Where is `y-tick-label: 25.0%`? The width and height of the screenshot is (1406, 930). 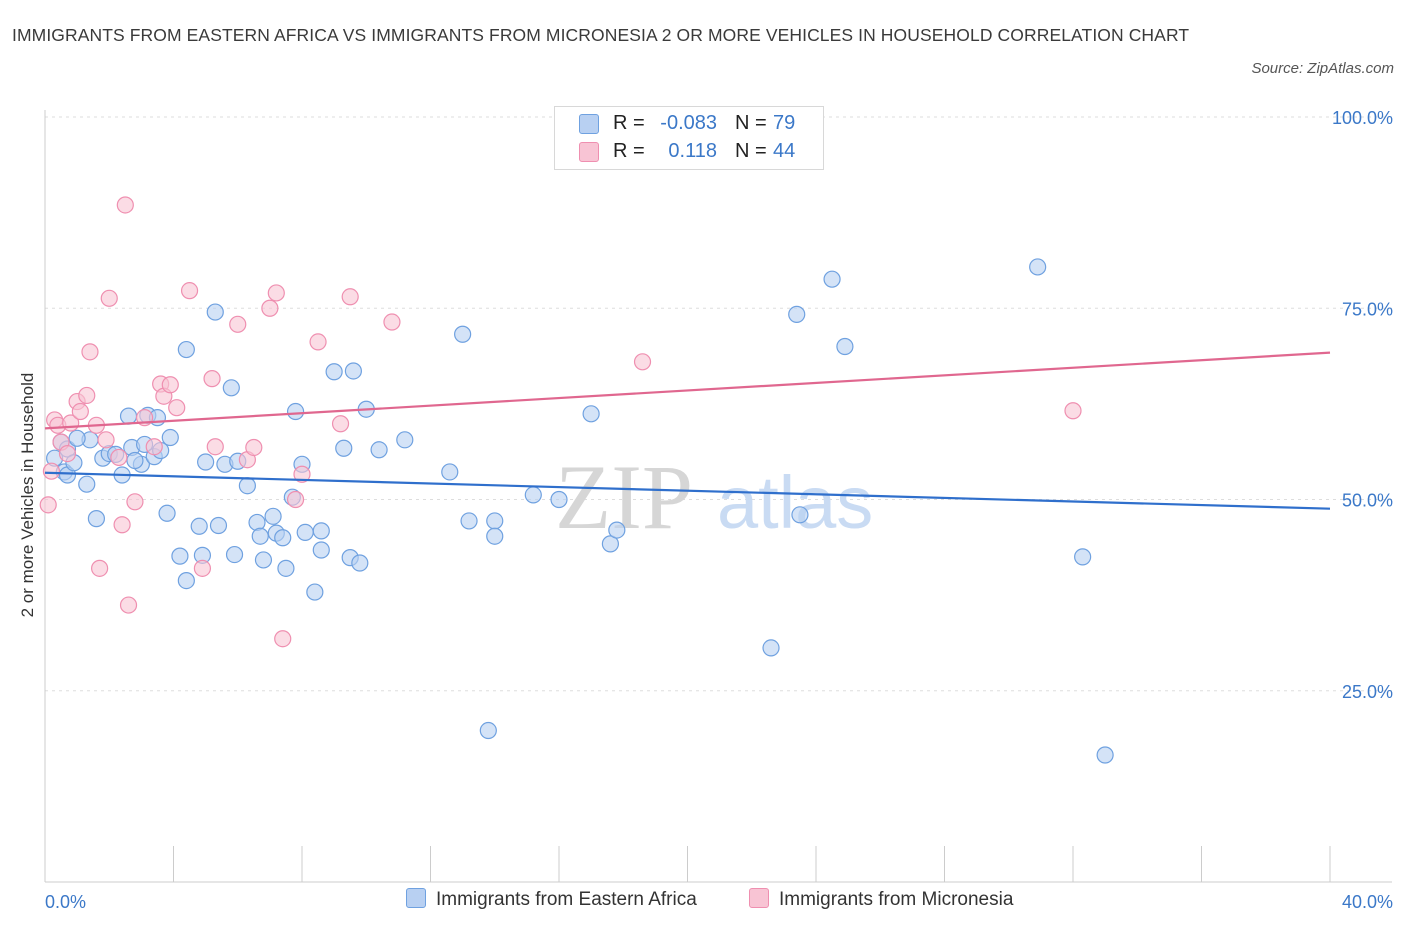 y-tick-label: 25.0% is located at coordinates (1367, 692).